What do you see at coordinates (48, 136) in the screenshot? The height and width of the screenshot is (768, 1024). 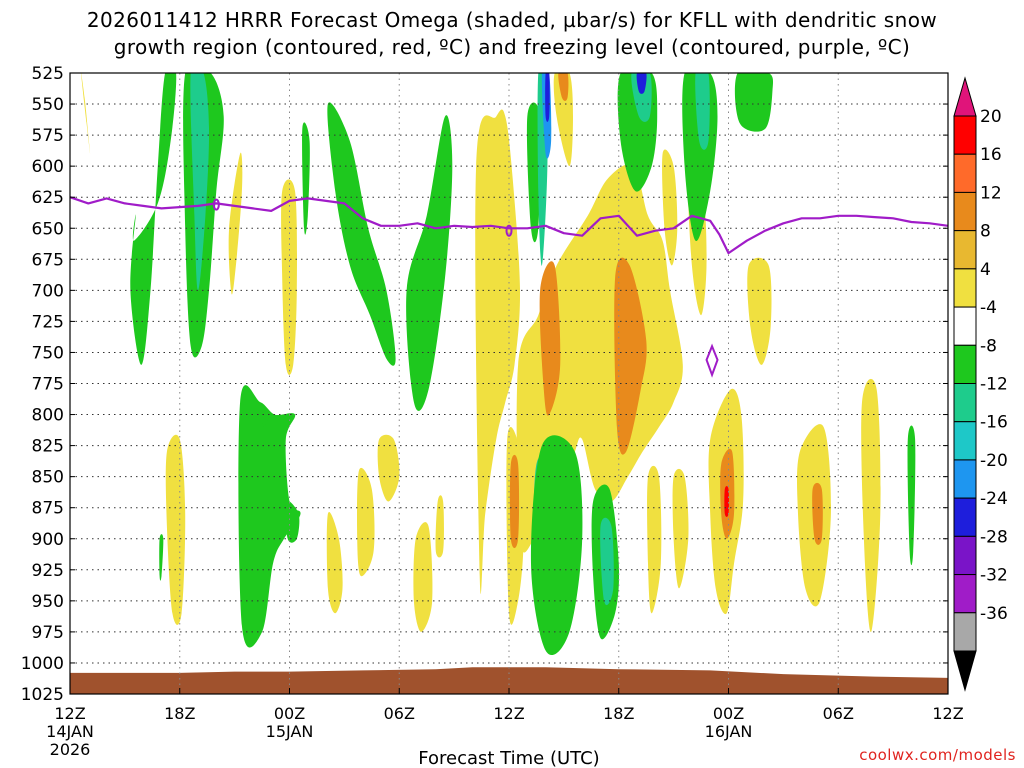 I see `y-tick-label: 575` at bounding box center [48, 136].